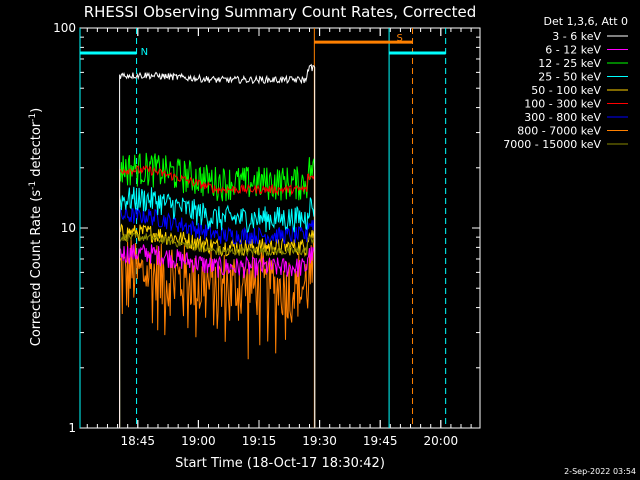 Image resolution: width=640 pixels, height=480 pixels. I want to click on y-axis-label: Corrected Count Rate (s-1 detector-1), so click(36, 227).